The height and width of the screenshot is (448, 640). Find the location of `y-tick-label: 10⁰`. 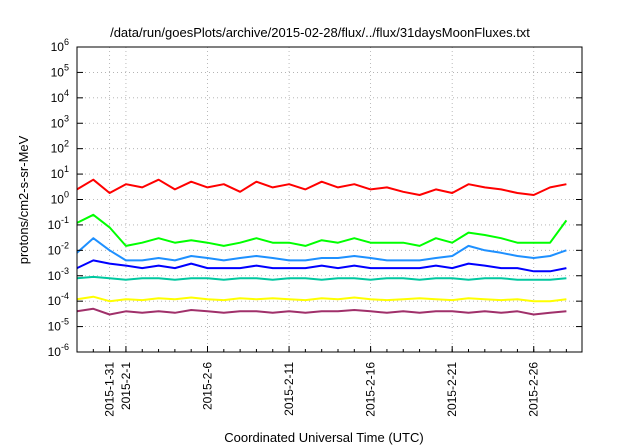

y-tick-label: 10⁰ is located at coordinates (60, 198).